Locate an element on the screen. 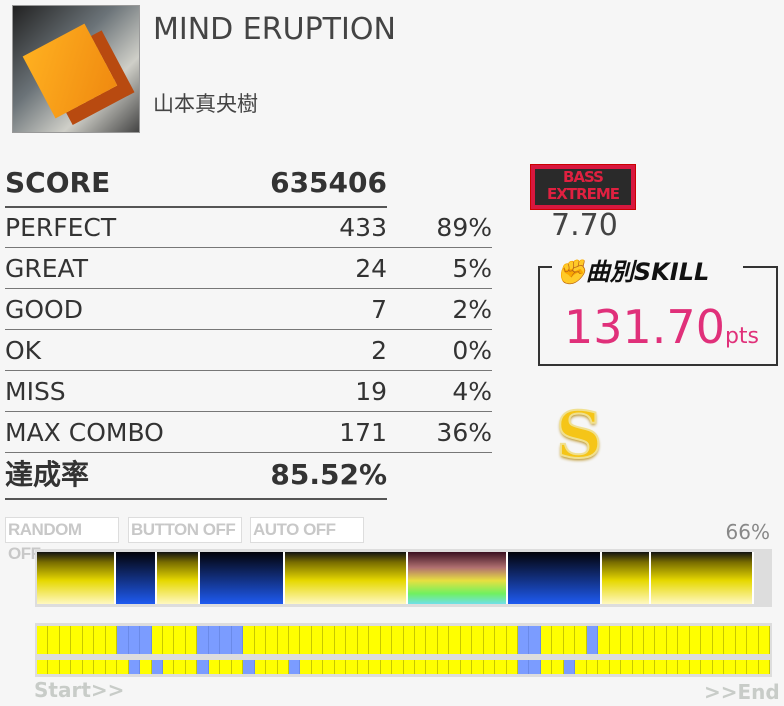 Image resolution: width=784 pixels, height=706 pixels. judgement-count: 2 is located at coordinates (379, 350).